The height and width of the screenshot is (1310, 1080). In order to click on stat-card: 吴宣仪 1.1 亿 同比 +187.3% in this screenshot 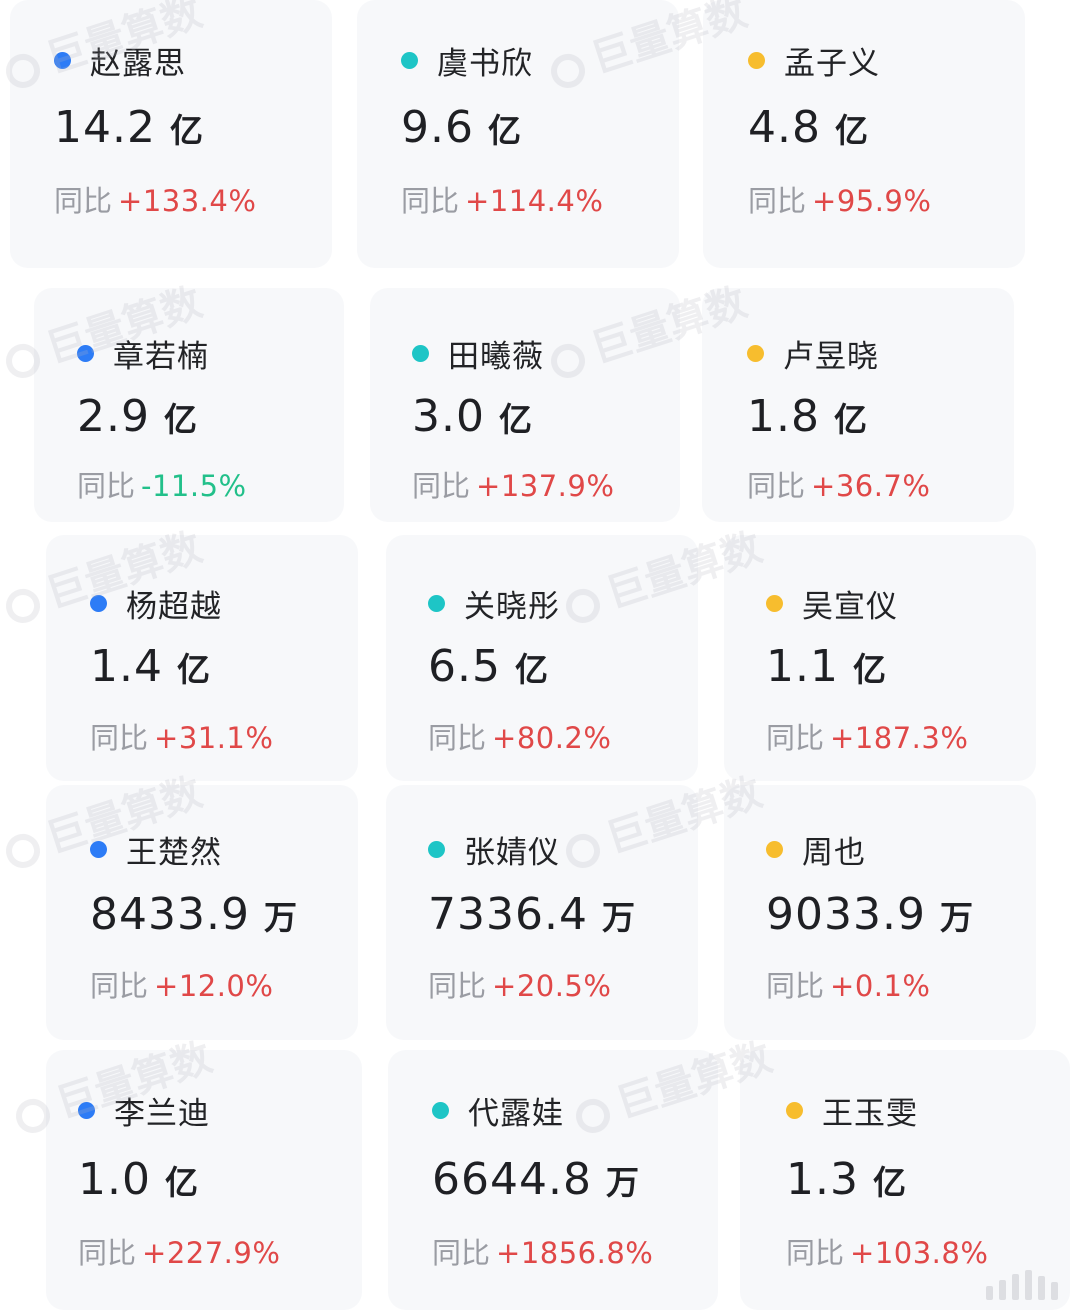, I will do `click(880, 658)`.